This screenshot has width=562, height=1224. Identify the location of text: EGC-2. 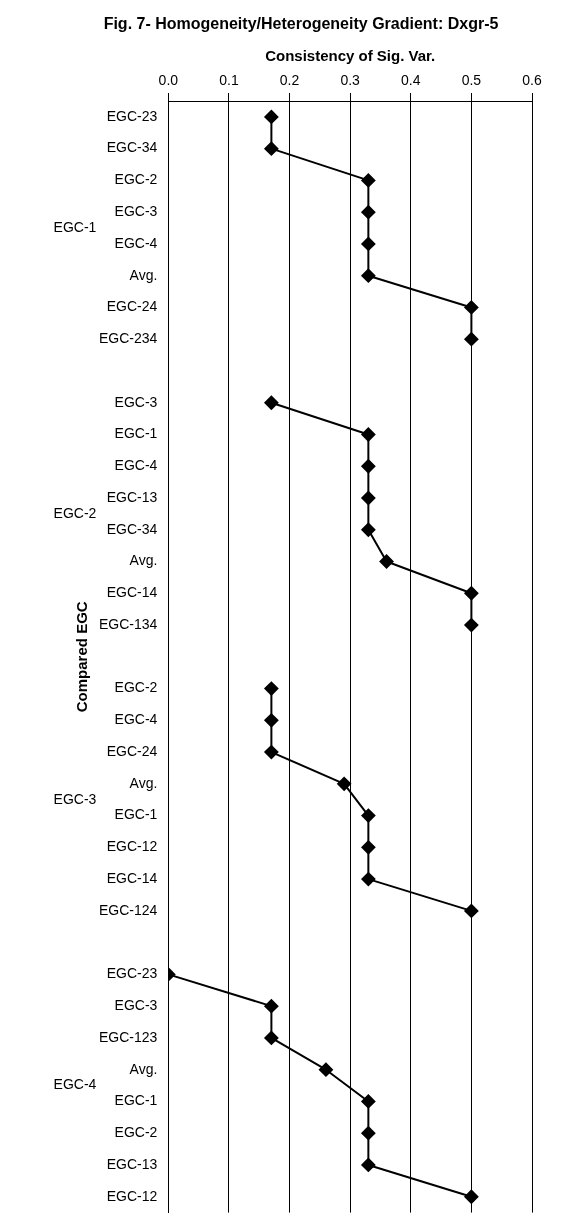
(75, 512).